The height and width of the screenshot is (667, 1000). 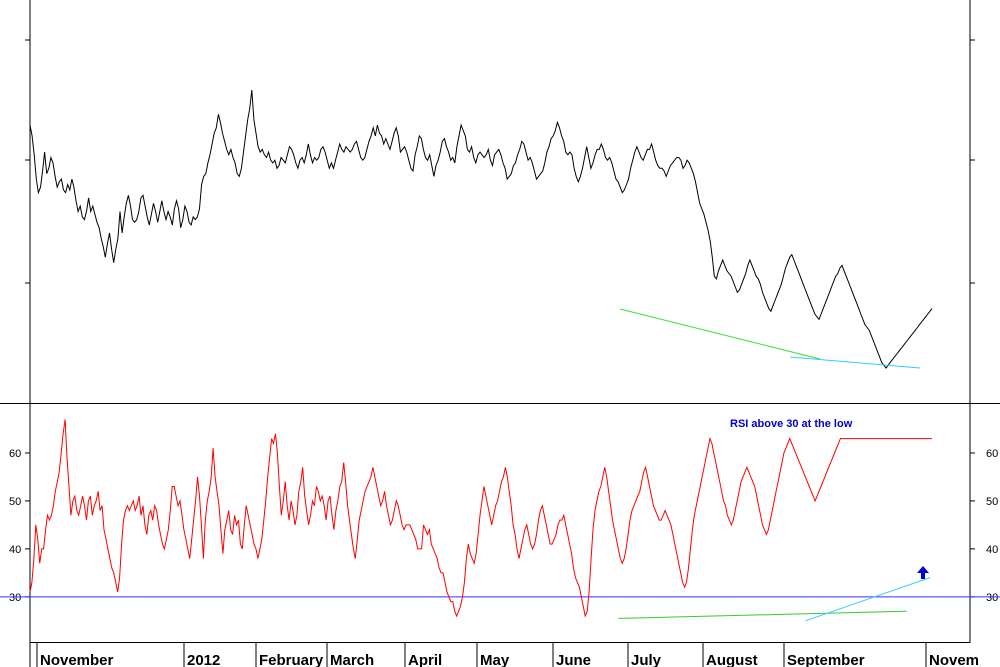 What do you see at coordinates (762, 614) in the screenshot?
I see `rsi-trendline-green` at bounding box center [762, 614].